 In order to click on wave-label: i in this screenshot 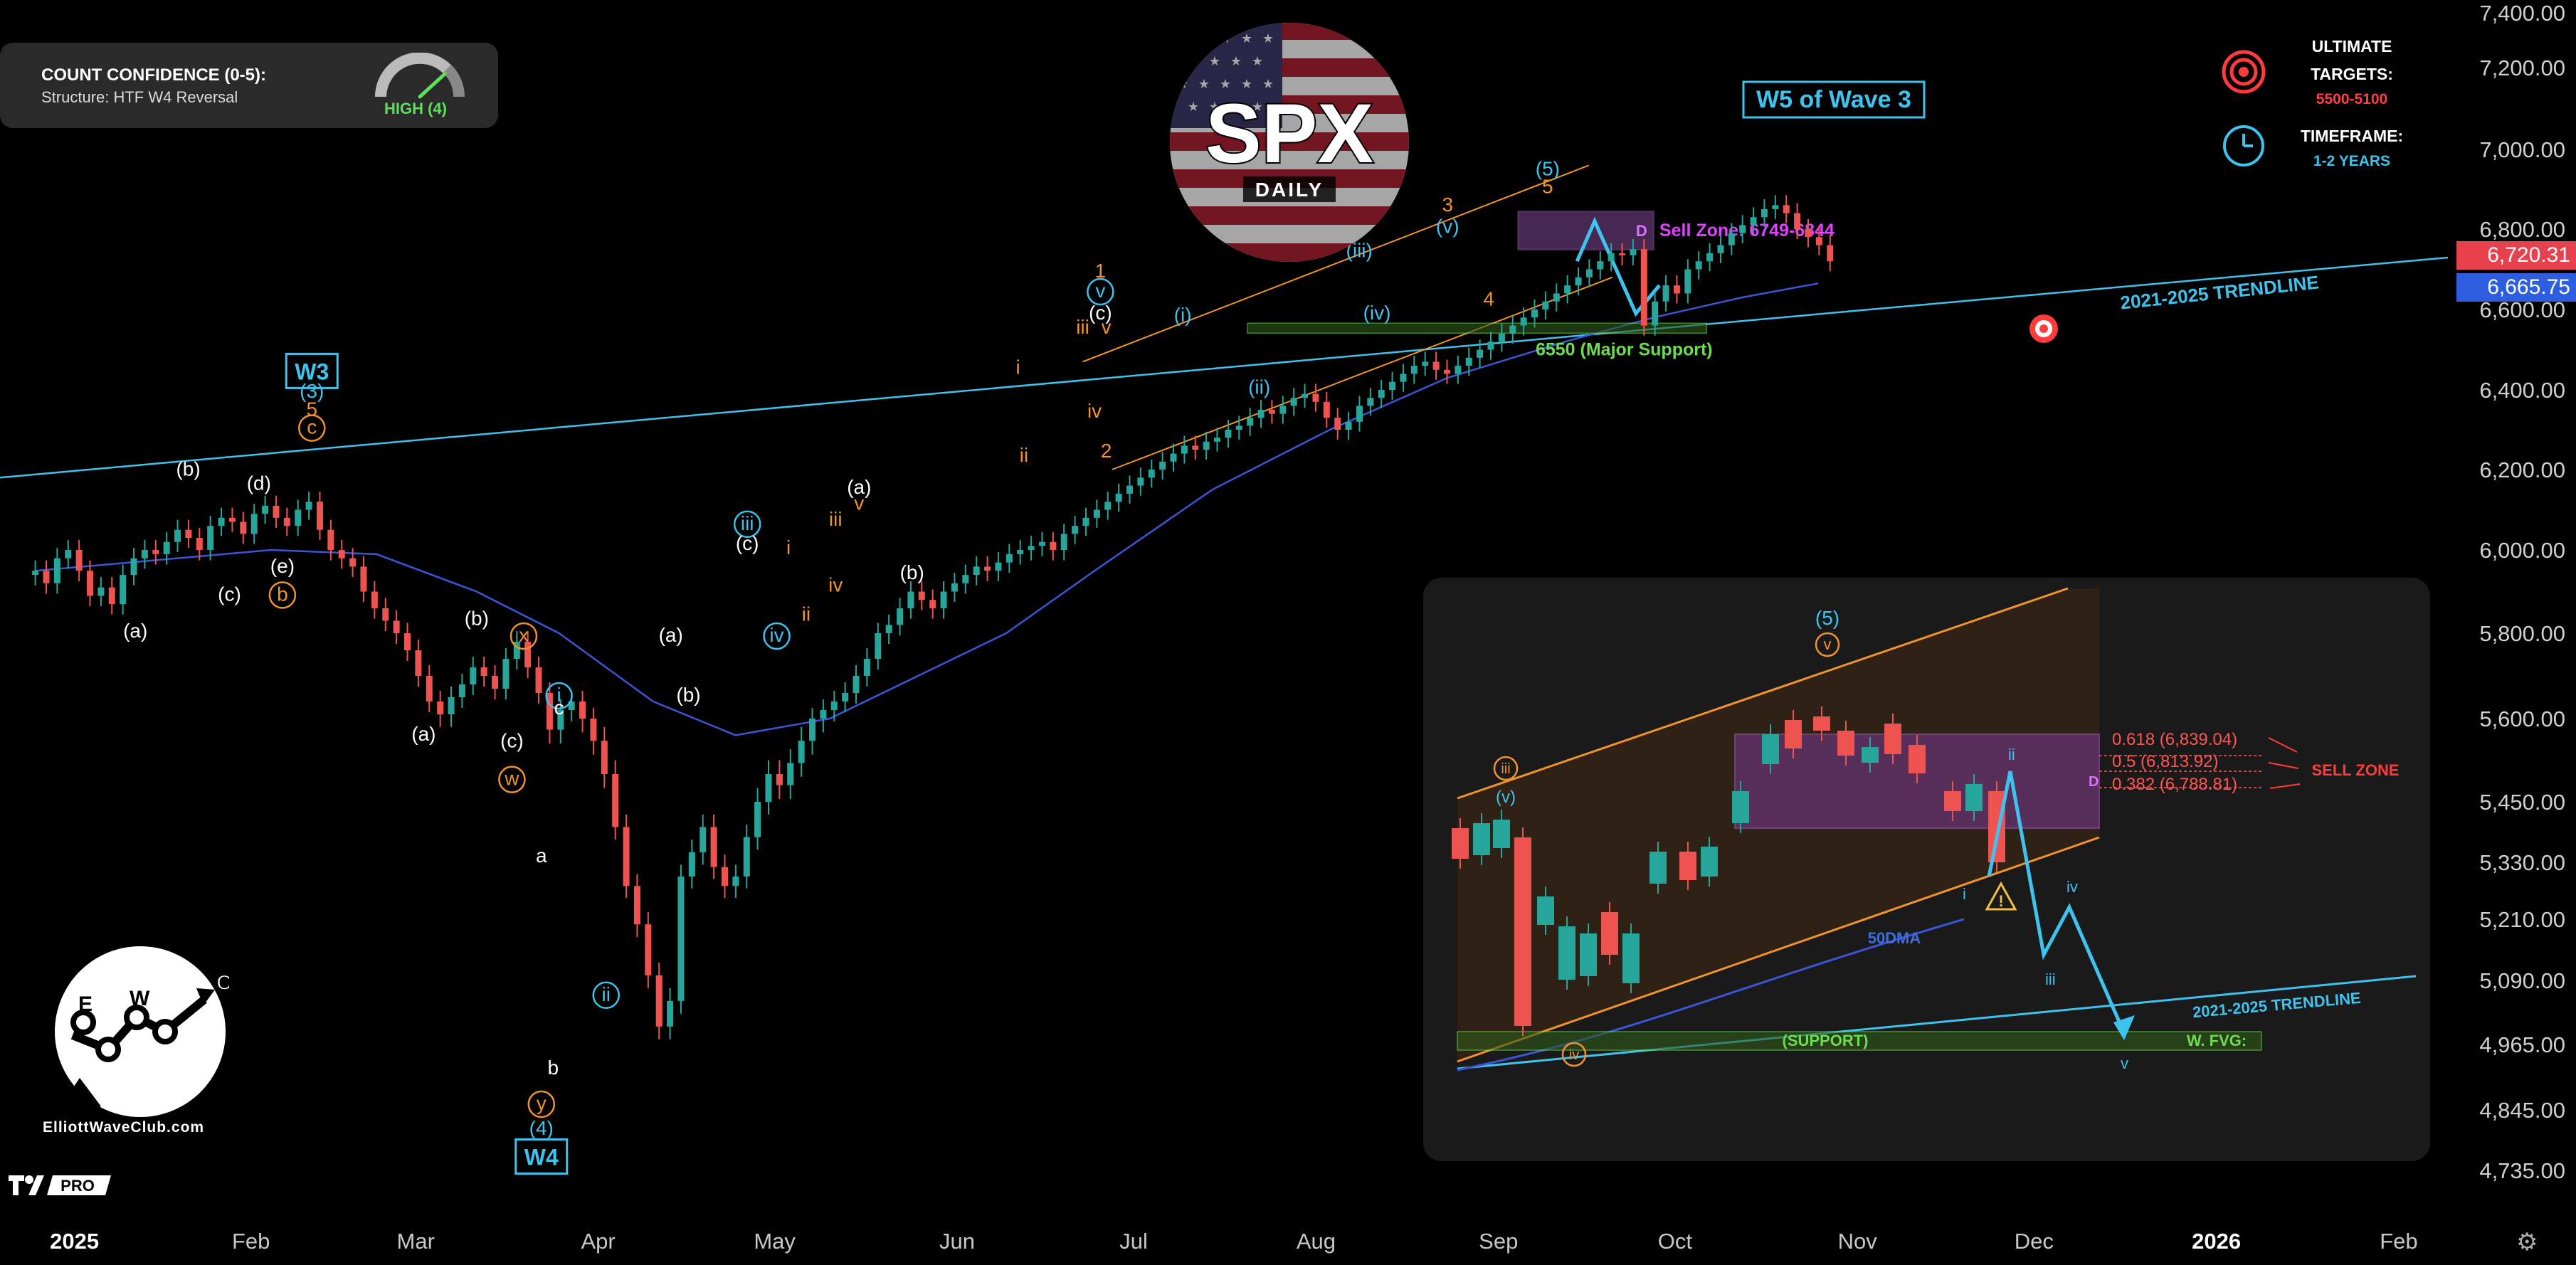, I will do `click(558, 695)`.